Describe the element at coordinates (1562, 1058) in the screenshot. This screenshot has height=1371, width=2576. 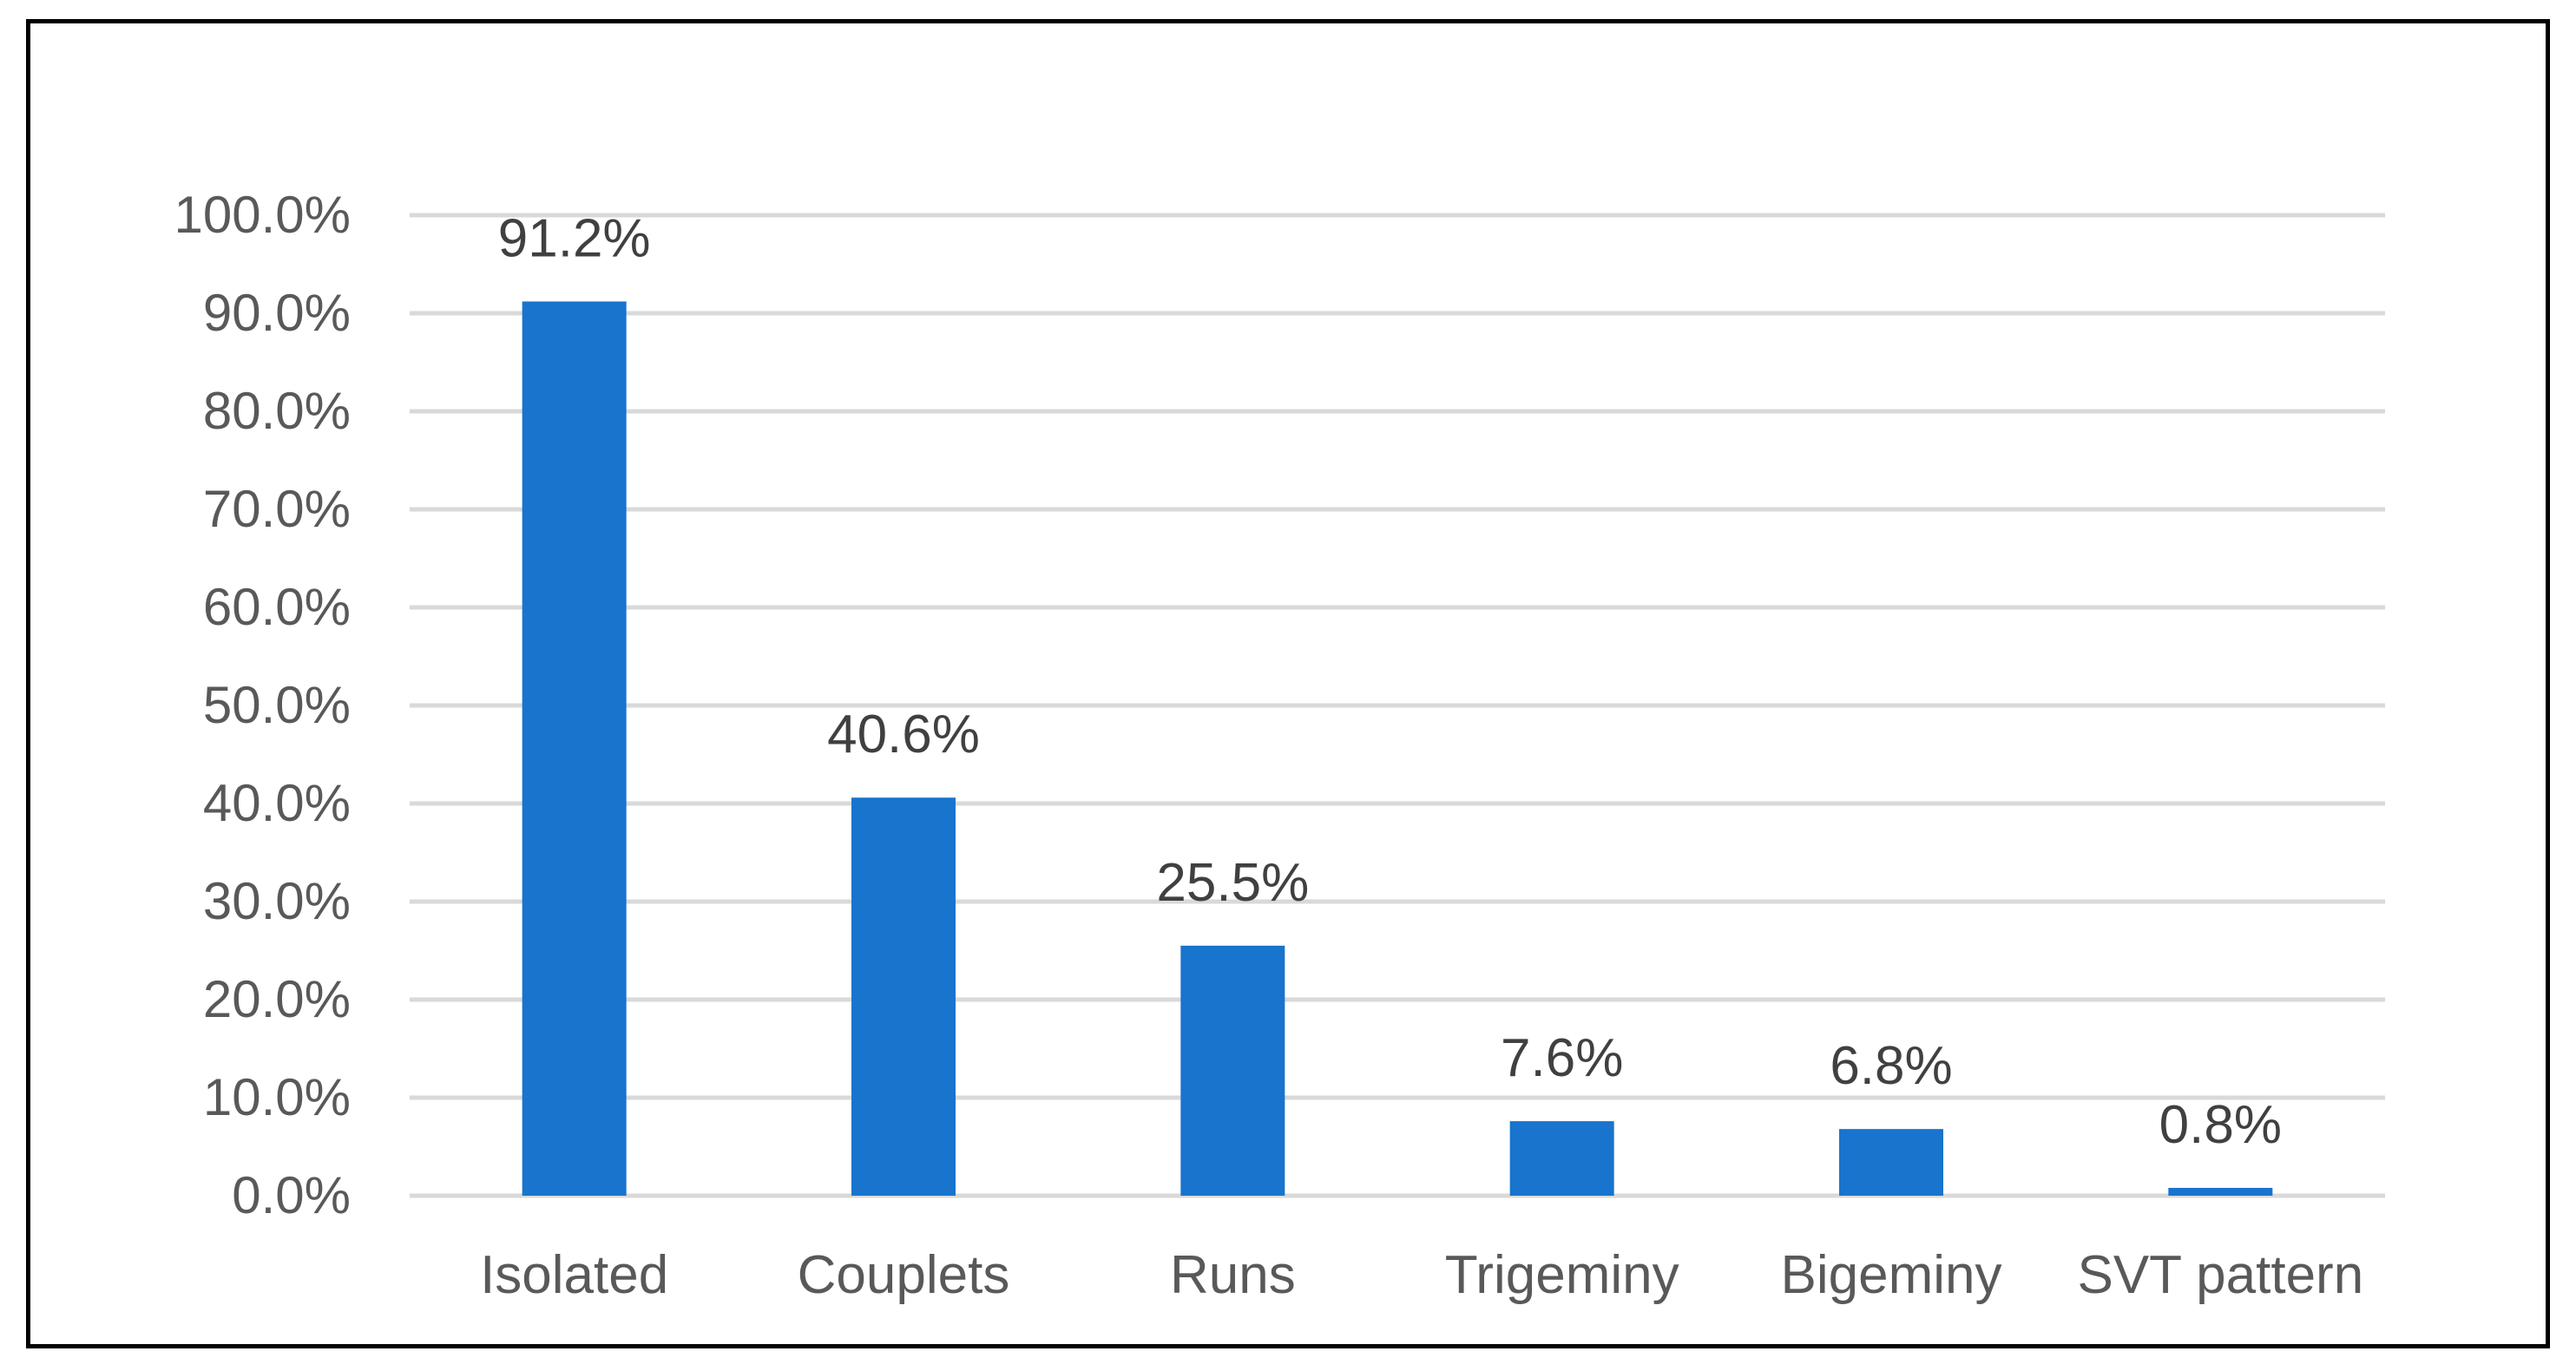
I see `data-label: 7.6%` at that location.